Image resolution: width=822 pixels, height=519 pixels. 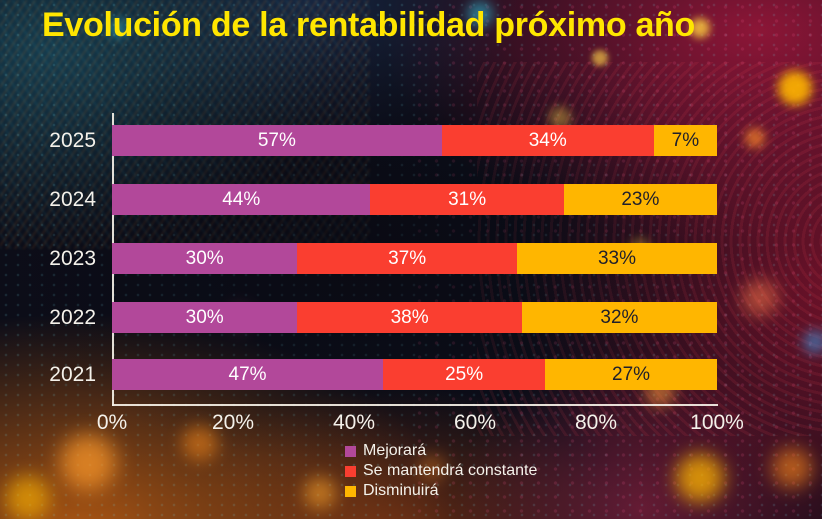 I want to click on segment-mejorar-: 44%, so click(x=241, y=199).